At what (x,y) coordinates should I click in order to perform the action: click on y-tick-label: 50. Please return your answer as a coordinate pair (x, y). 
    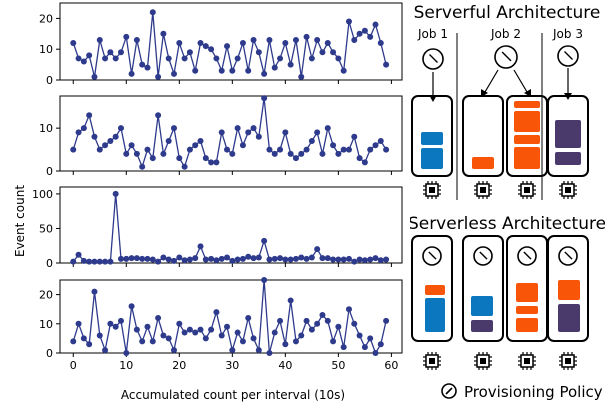
    Looking at the image, I should click on (46, 228).